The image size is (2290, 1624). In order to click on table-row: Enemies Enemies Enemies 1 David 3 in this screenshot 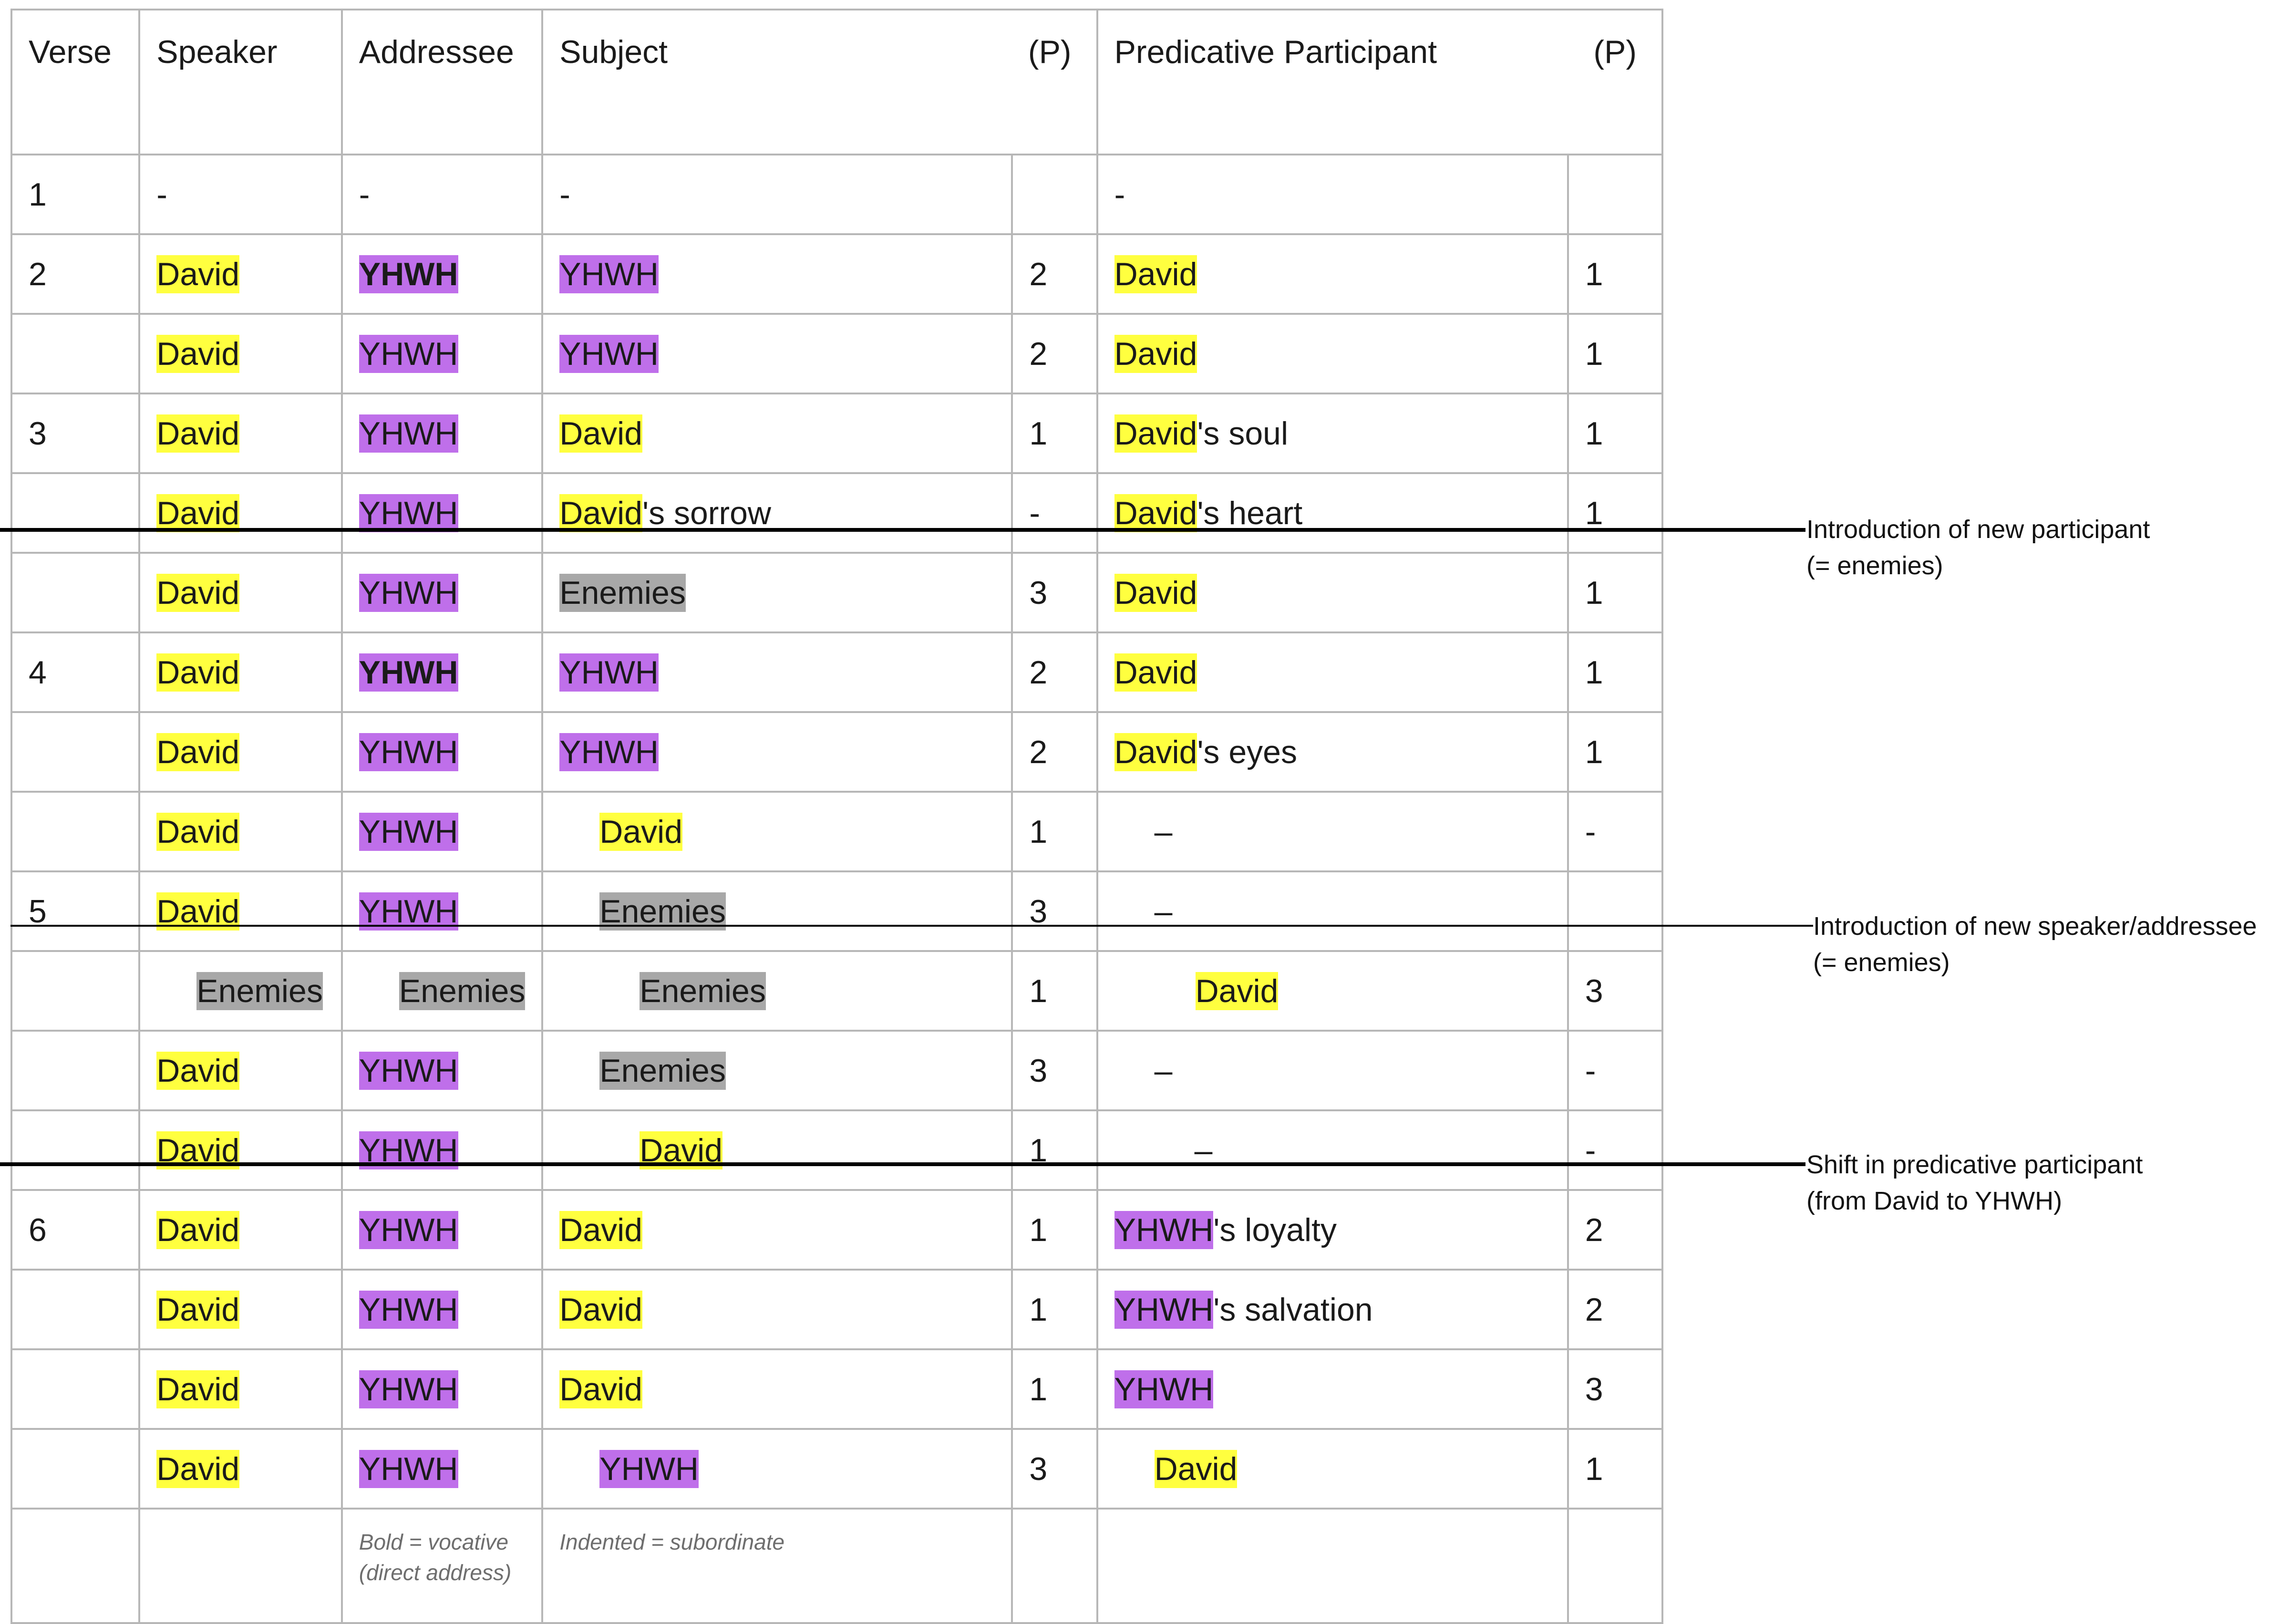, I will do `click(837, 991)`.